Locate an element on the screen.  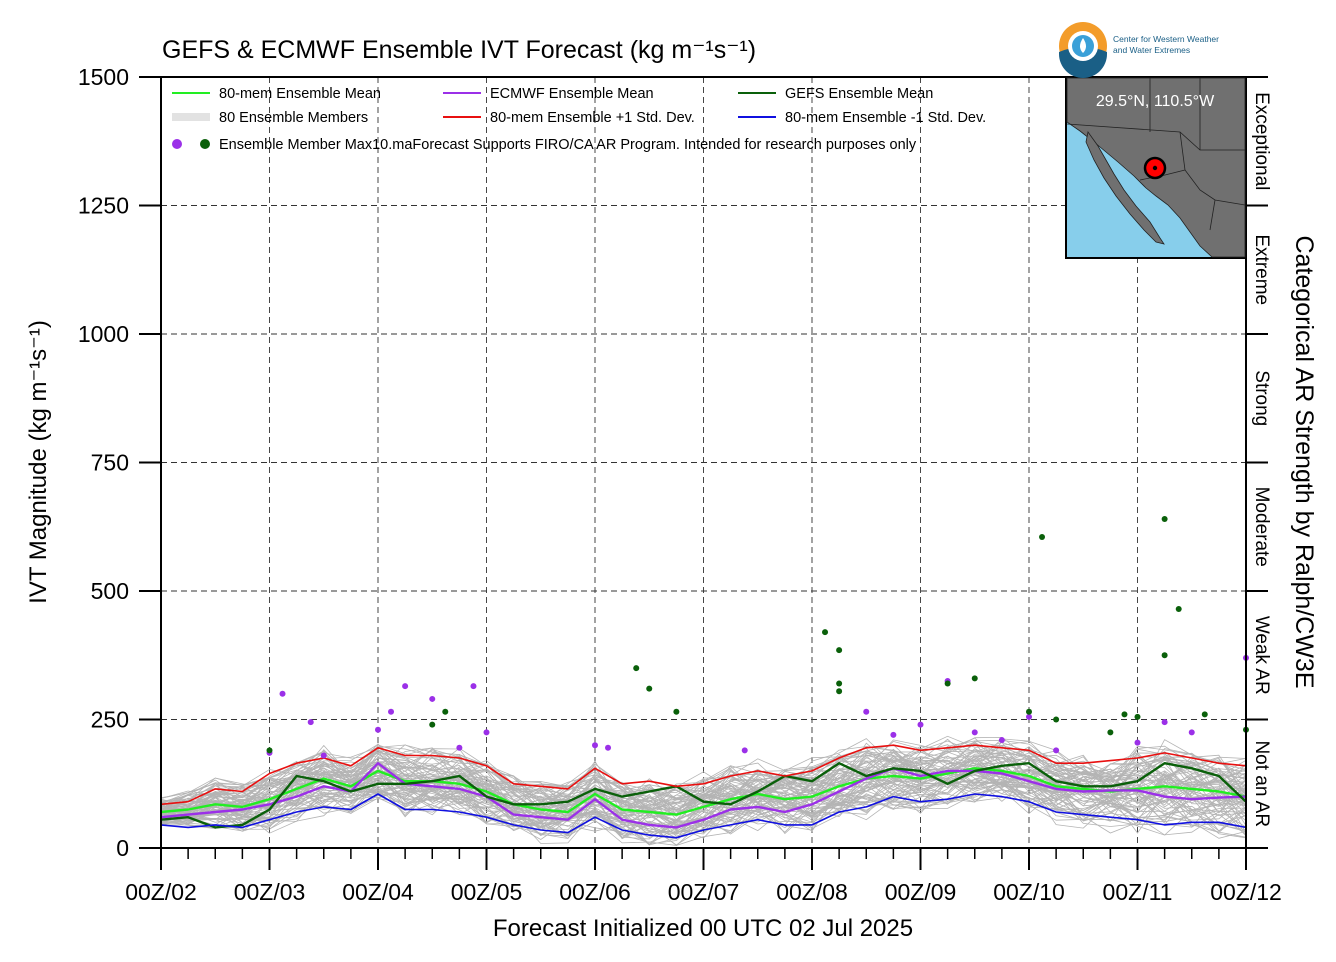
y-tick-label: 1500 is located at coordinates (103, 77).